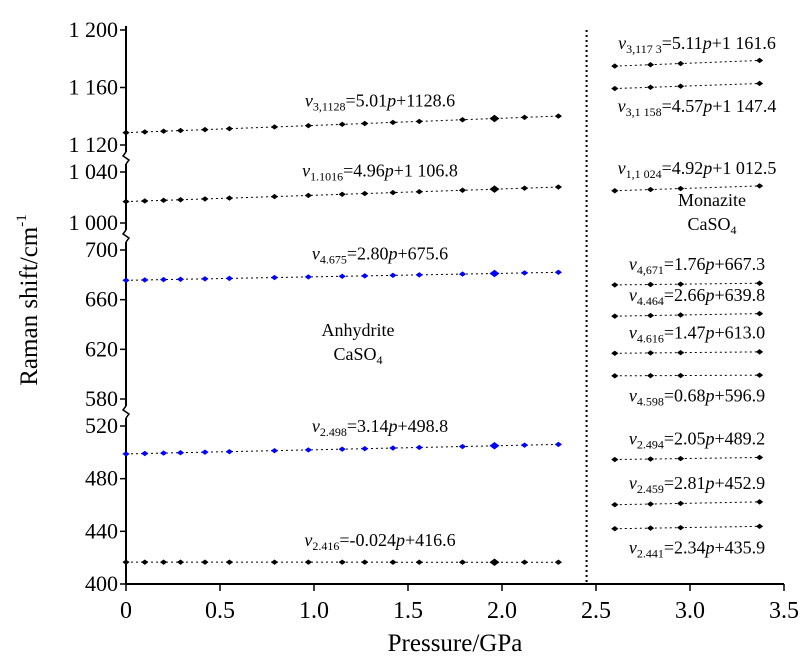  I want to click on equation-label: v1.1016=4.96p+1 106.8, so click(380, 172).